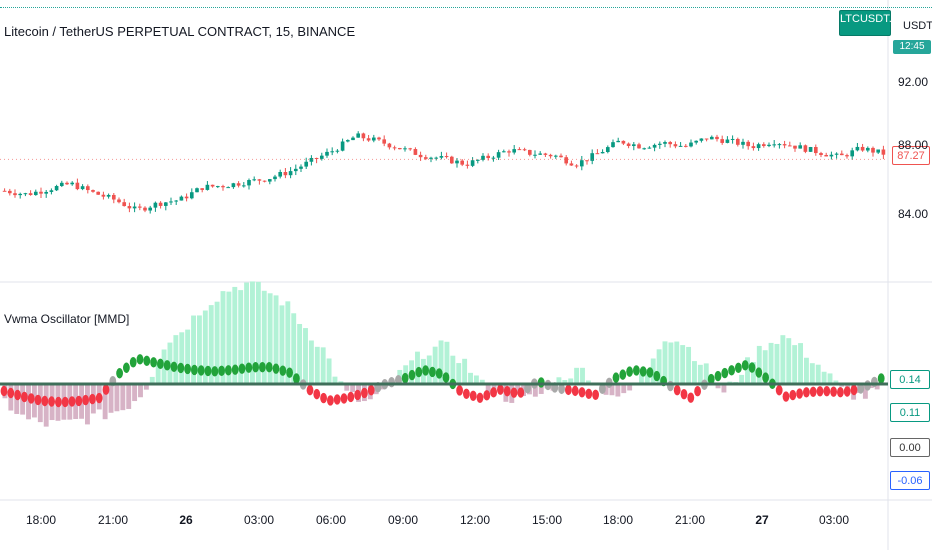 The width and height of the screenshot is (932, 550). Describe the element at coordinates (869, 23) in the screenshot. I see `symbol-tag: LTCUSDT.P` at that location.